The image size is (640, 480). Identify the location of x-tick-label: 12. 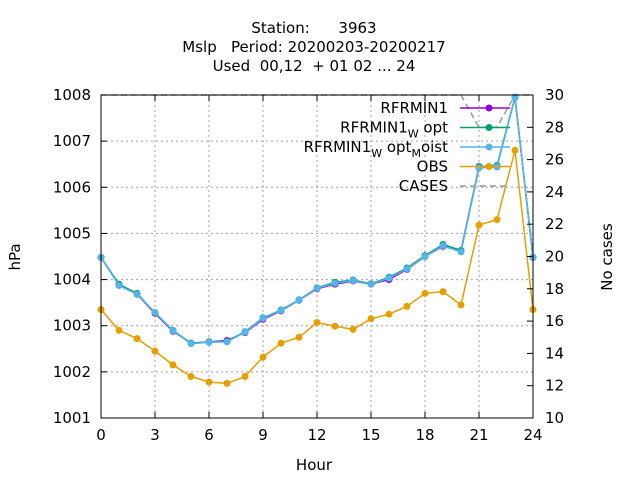
(316, 435).